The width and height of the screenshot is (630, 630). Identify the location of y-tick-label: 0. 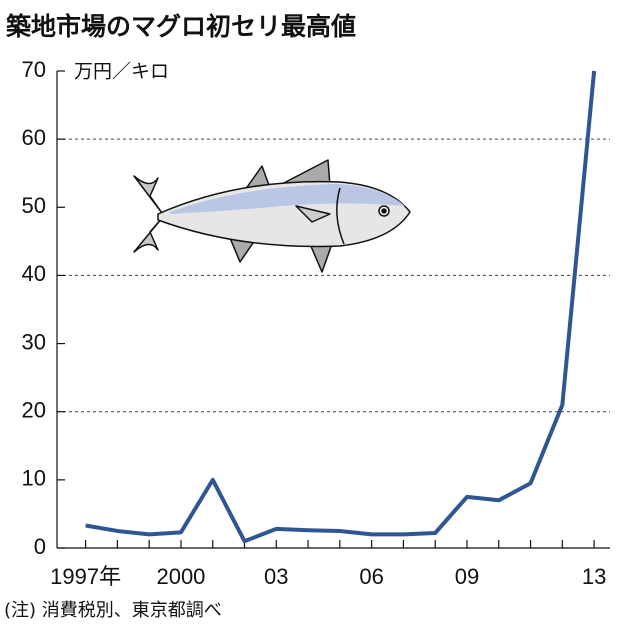
(40, 546).